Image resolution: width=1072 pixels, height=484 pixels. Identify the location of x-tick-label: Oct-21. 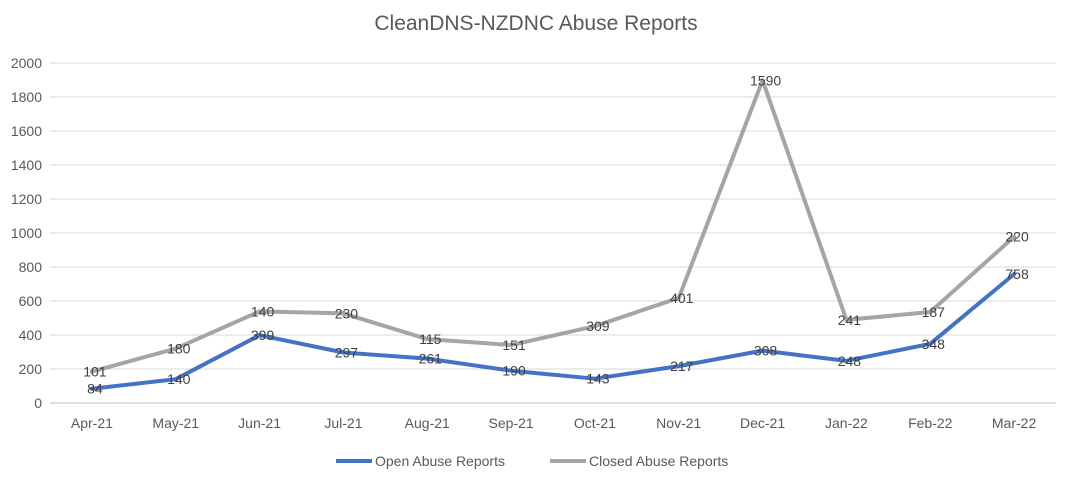
(595, 423).